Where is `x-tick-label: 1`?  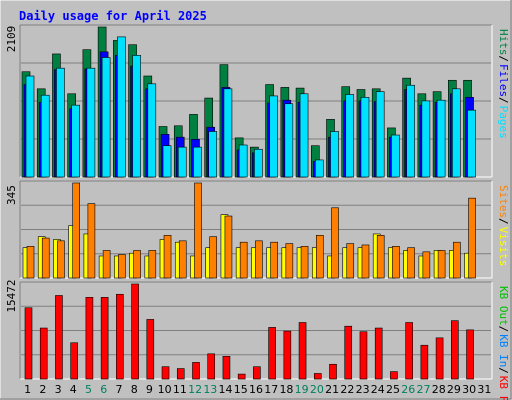
x-tick-label: 1 is located at coordinates (27, 389).